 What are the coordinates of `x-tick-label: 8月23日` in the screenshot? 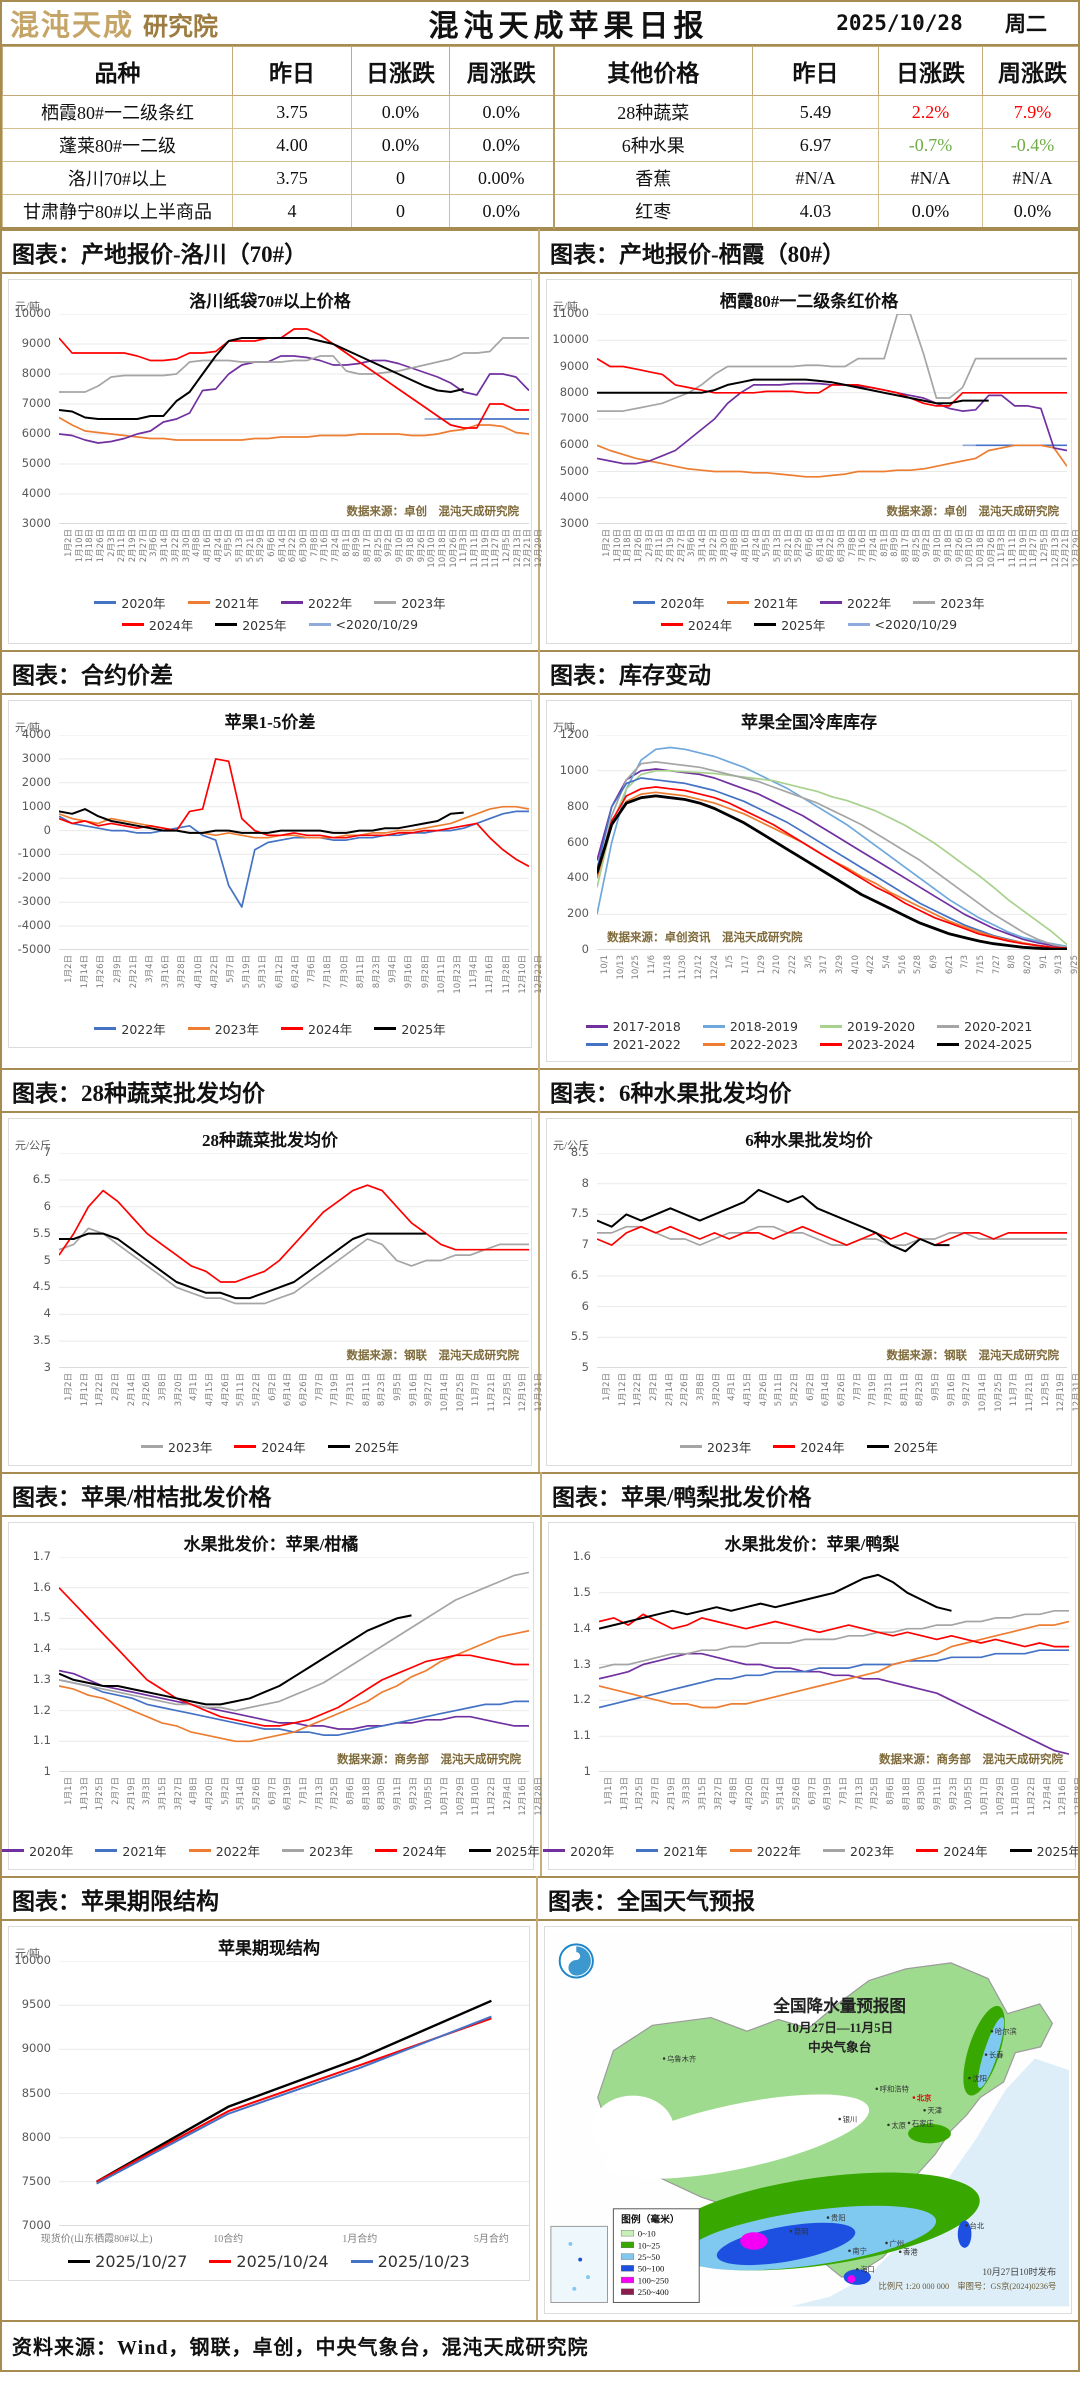 It's located at (382, 1390).